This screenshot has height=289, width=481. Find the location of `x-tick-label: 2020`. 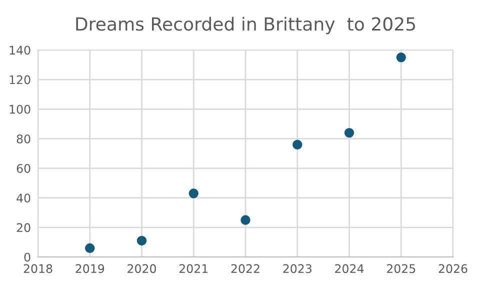

x-tick-label: 2020 is located at coordinates (142, 269).